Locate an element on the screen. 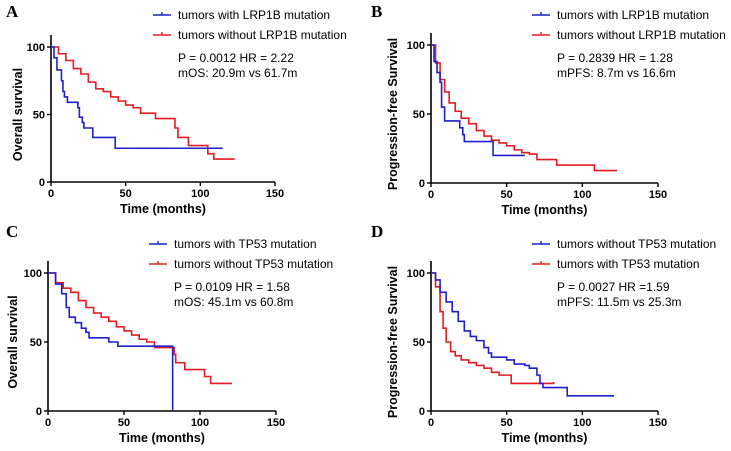 This screenshot has width=731, height=451. stat-text: mPFS: 8.7m vs 16.6m is located at coordinates (616, 73).